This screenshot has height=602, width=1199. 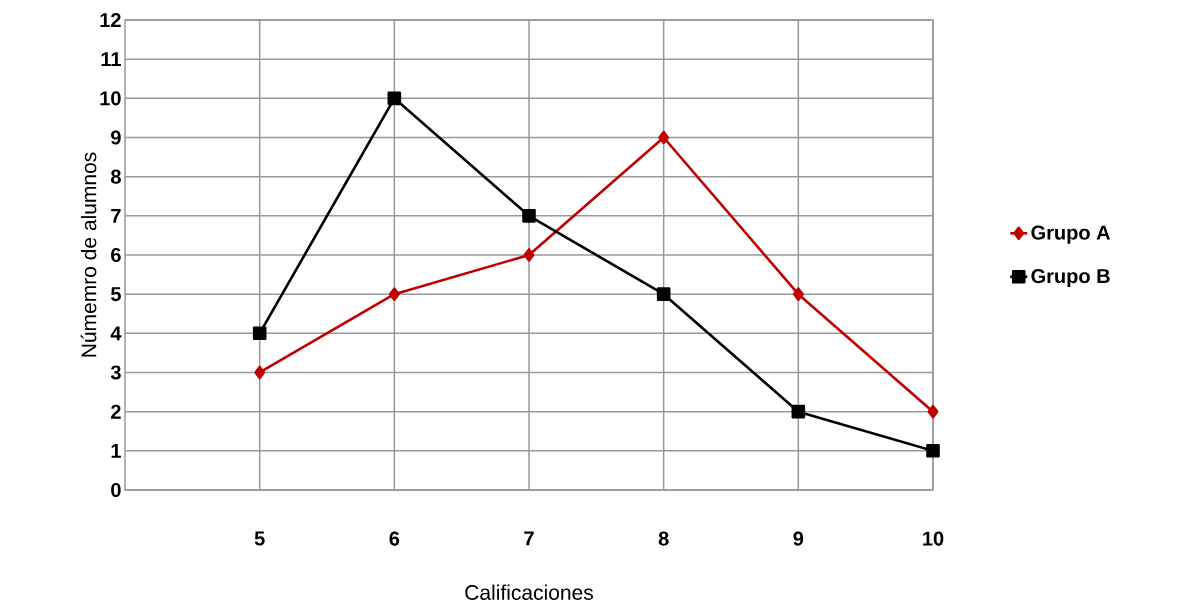 I want to click on x-tick-label: 7, so click(x=529, y=538).